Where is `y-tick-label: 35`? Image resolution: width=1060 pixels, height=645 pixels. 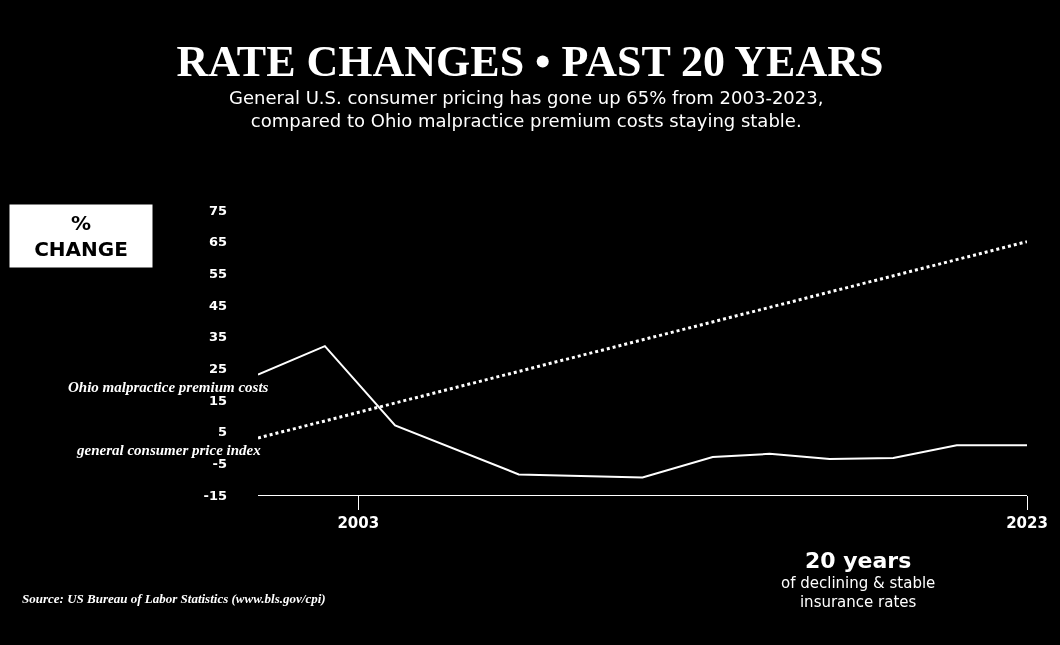 y-tick-label: 35 is located at coordinates (217, 337).